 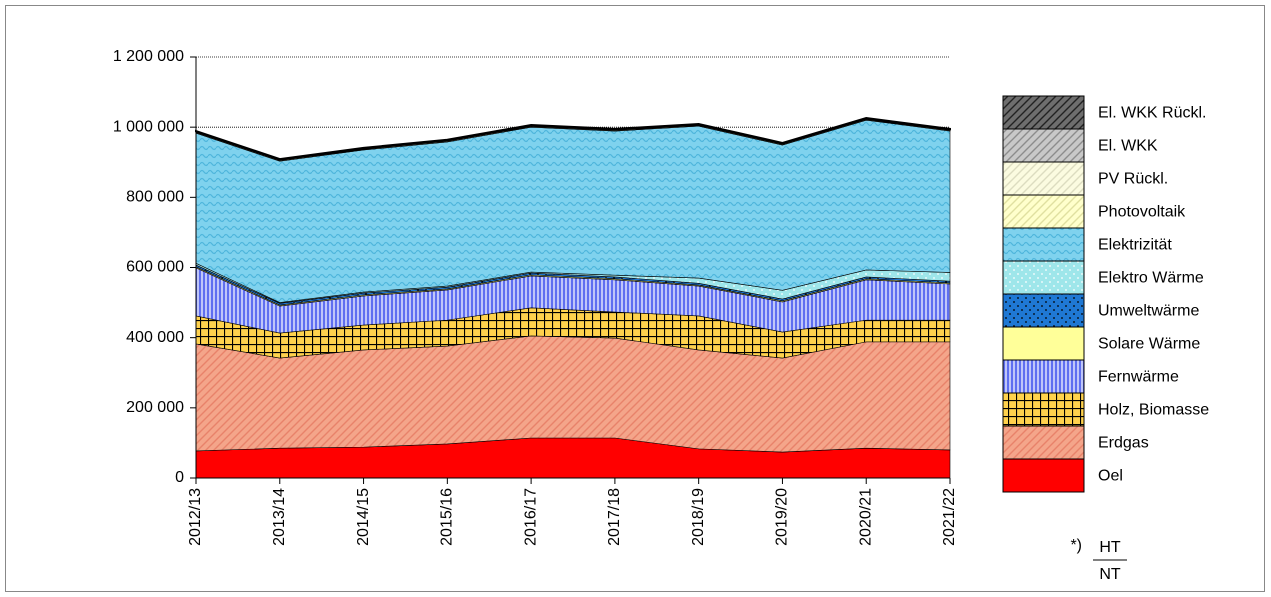 What do you see at coordinates (1110, 547) in the screenshot?
I see `footnote-numerator: HT` at bounding box center [1110, 547].